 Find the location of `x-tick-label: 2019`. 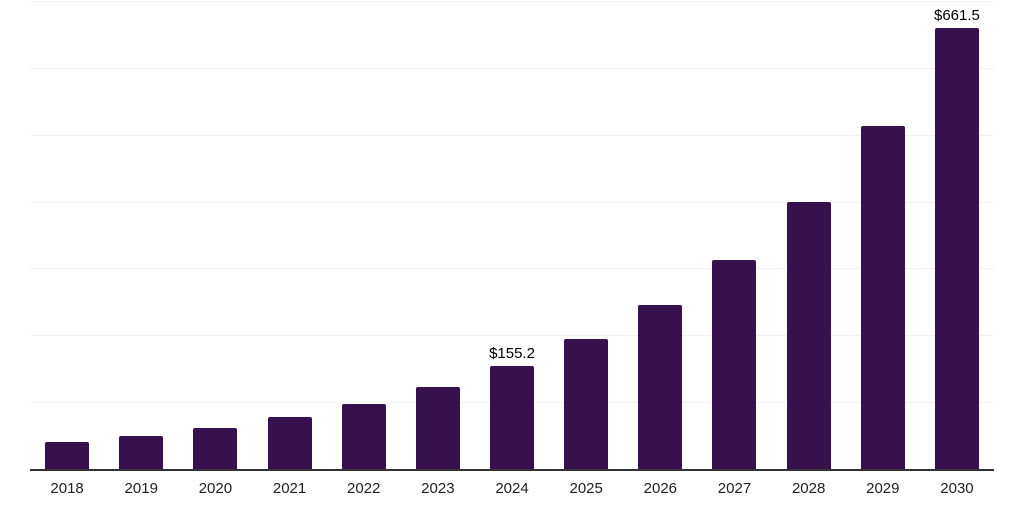

x-tick-label: 2019 is located at coordinates (141, 488).